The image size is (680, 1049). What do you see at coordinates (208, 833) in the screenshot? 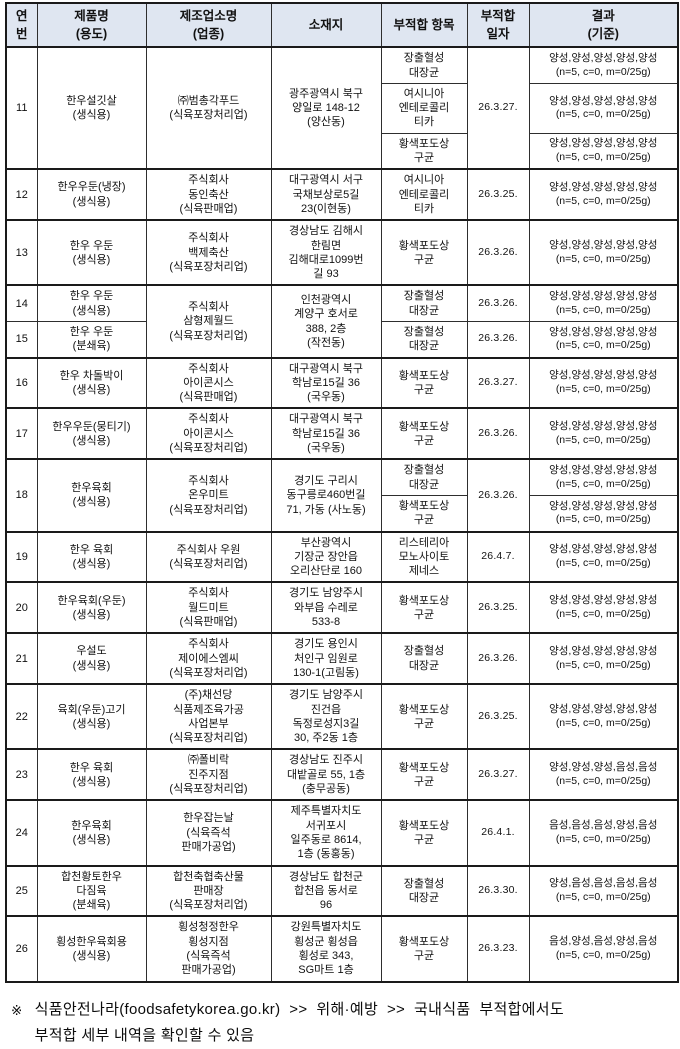
I see `manufacturer-cell: 한우잡는날 (식육즉석 판매가공업)` at bounding box center [208, 833].